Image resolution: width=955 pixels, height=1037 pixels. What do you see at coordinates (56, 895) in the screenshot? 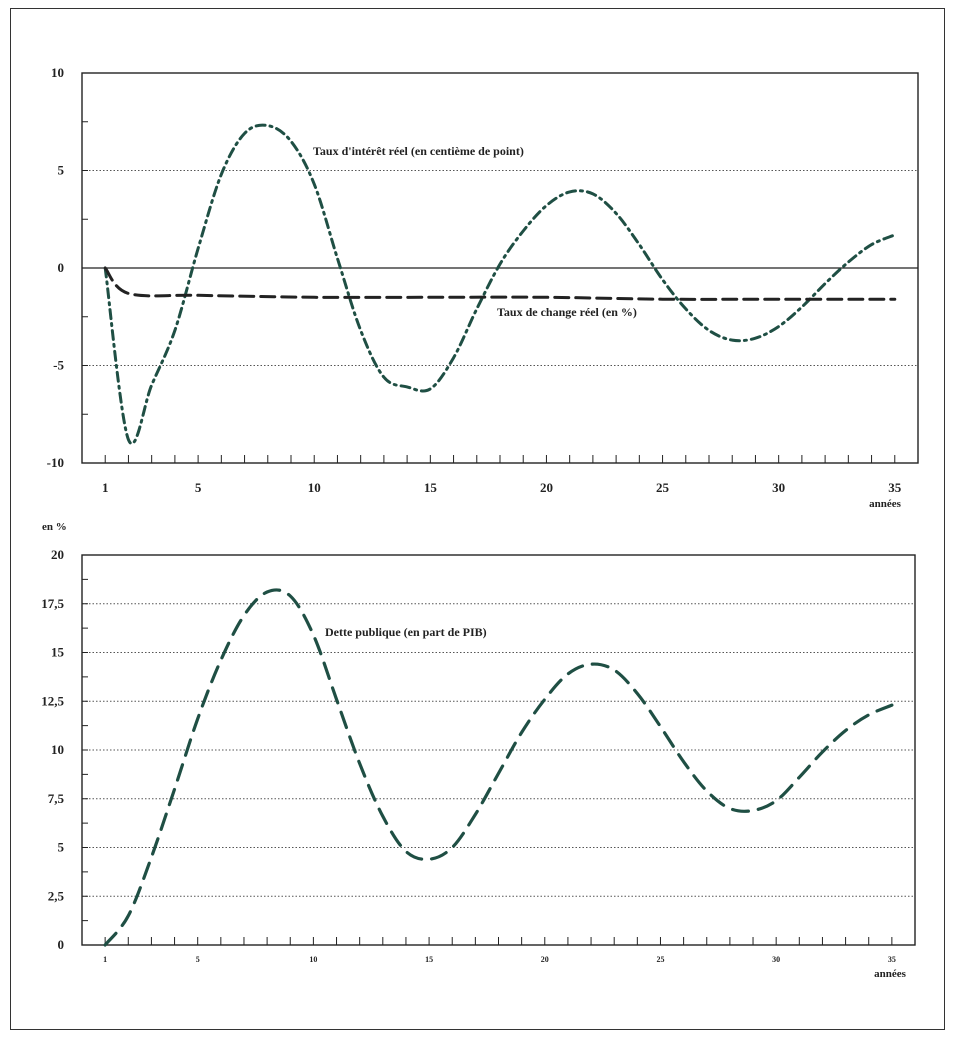
I see `y-tick-label: 2,5` at bounding box center [56, 895].